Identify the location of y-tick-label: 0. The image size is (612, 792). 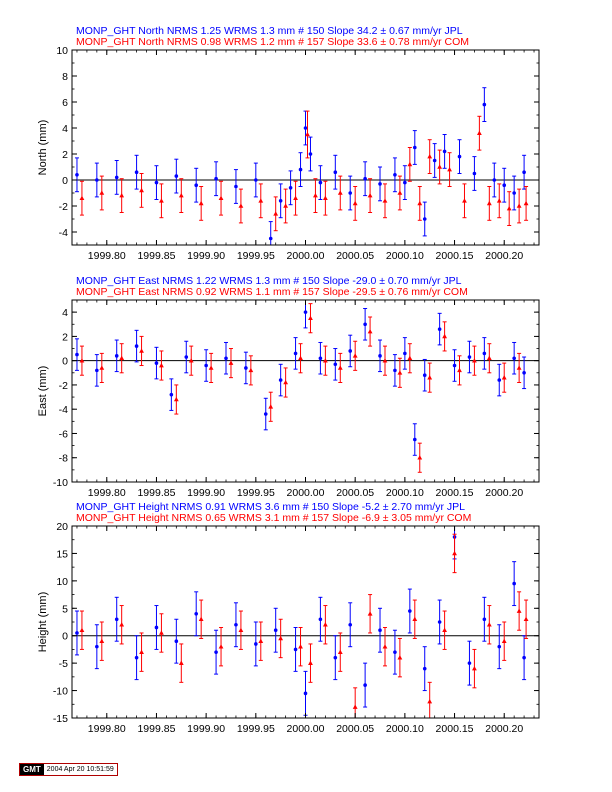
(65, 181).